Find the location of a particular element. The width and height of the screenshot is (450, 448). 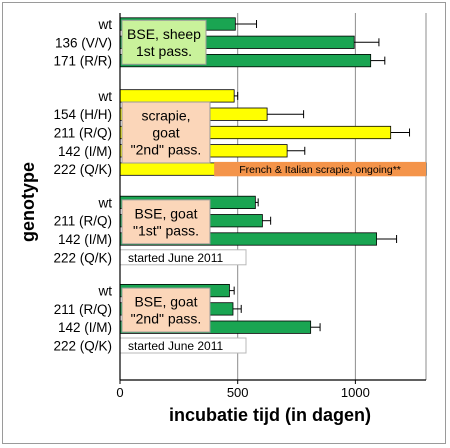

genotype-label: 154 (H/H) is located at coordinates (82, 114).